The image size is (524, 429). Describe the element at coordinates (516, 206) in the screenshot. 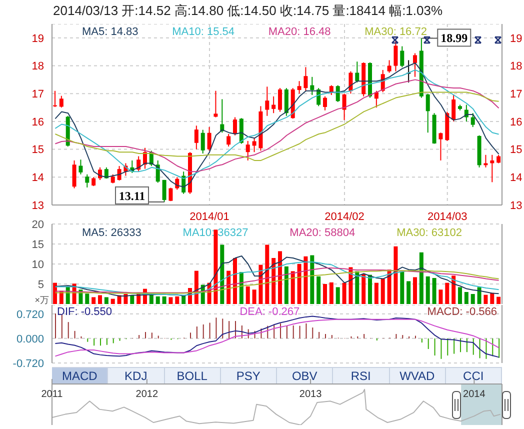

I see `y2-tick-label: 13` at that location.